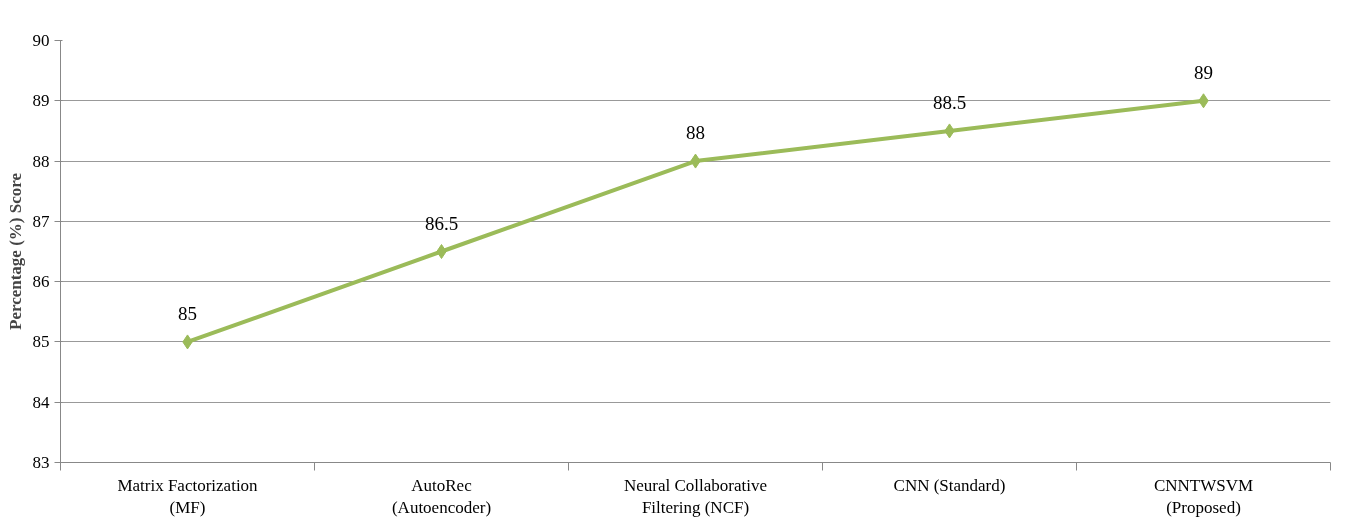  I want to click on y-tick-label: 87, so click(41, 221).